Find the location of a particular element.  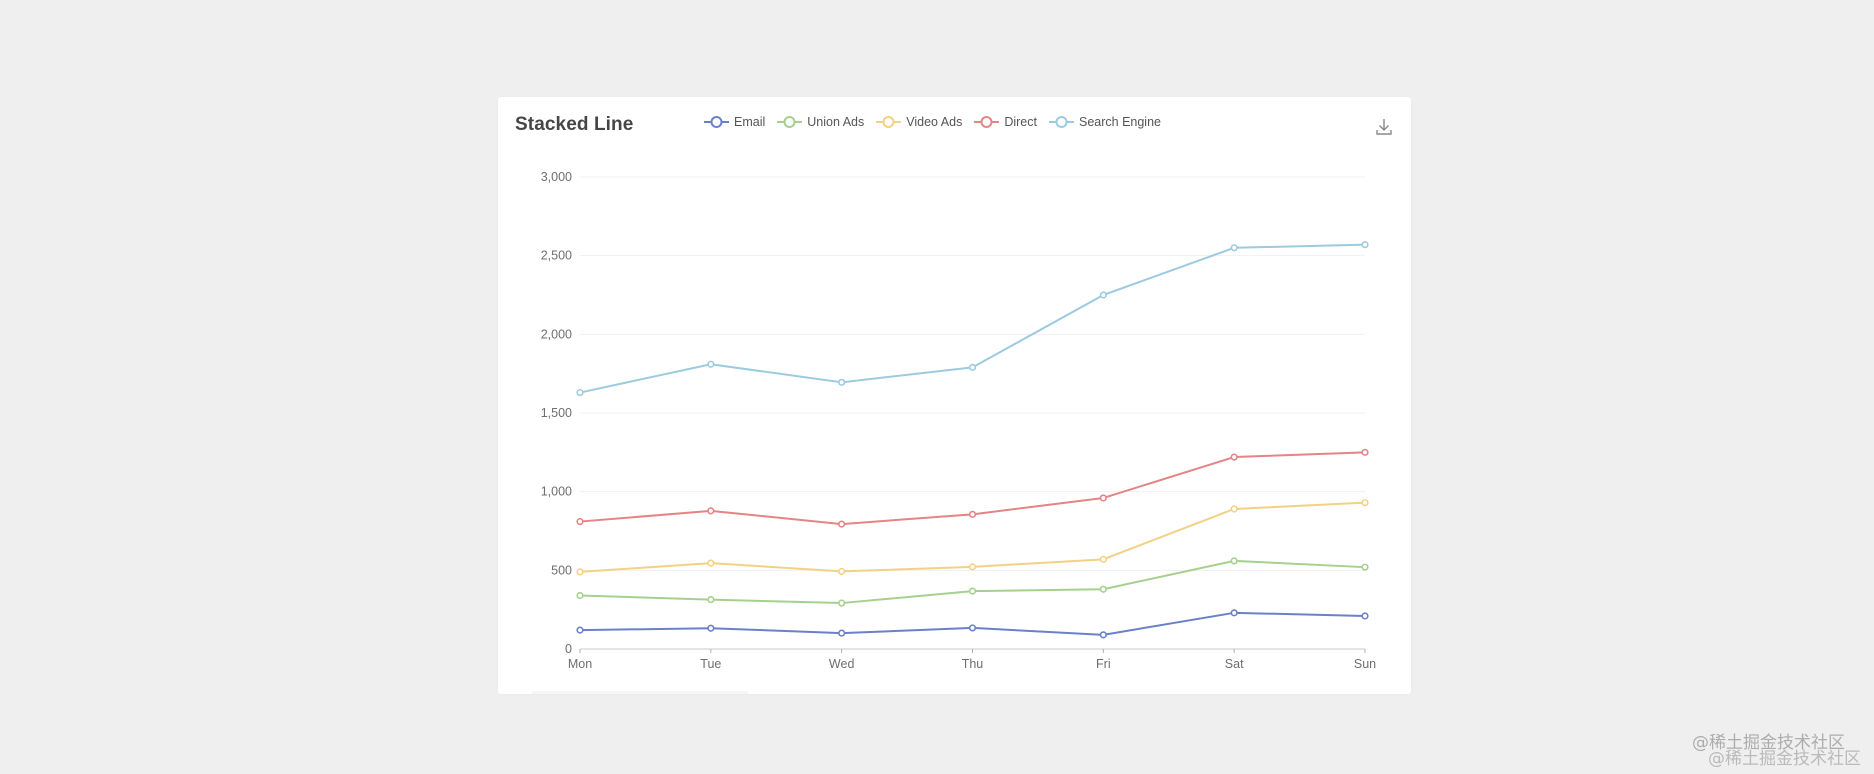

legend-label: Email is located at coordinates (750, 122).